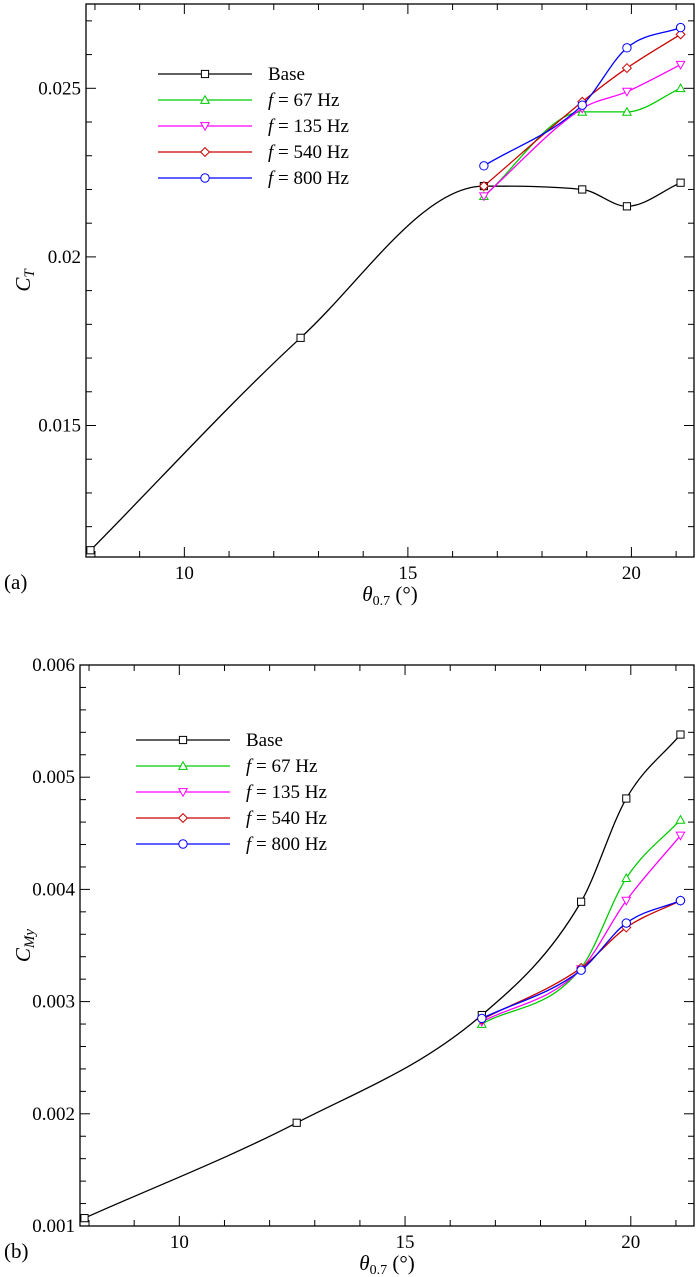 The width and height of the screenshot is (700, 1277). What do you see at coordinates (53, 777) in the screenshot?
I see `y-tick-label: 0.005` at bounding box center [53, 777].